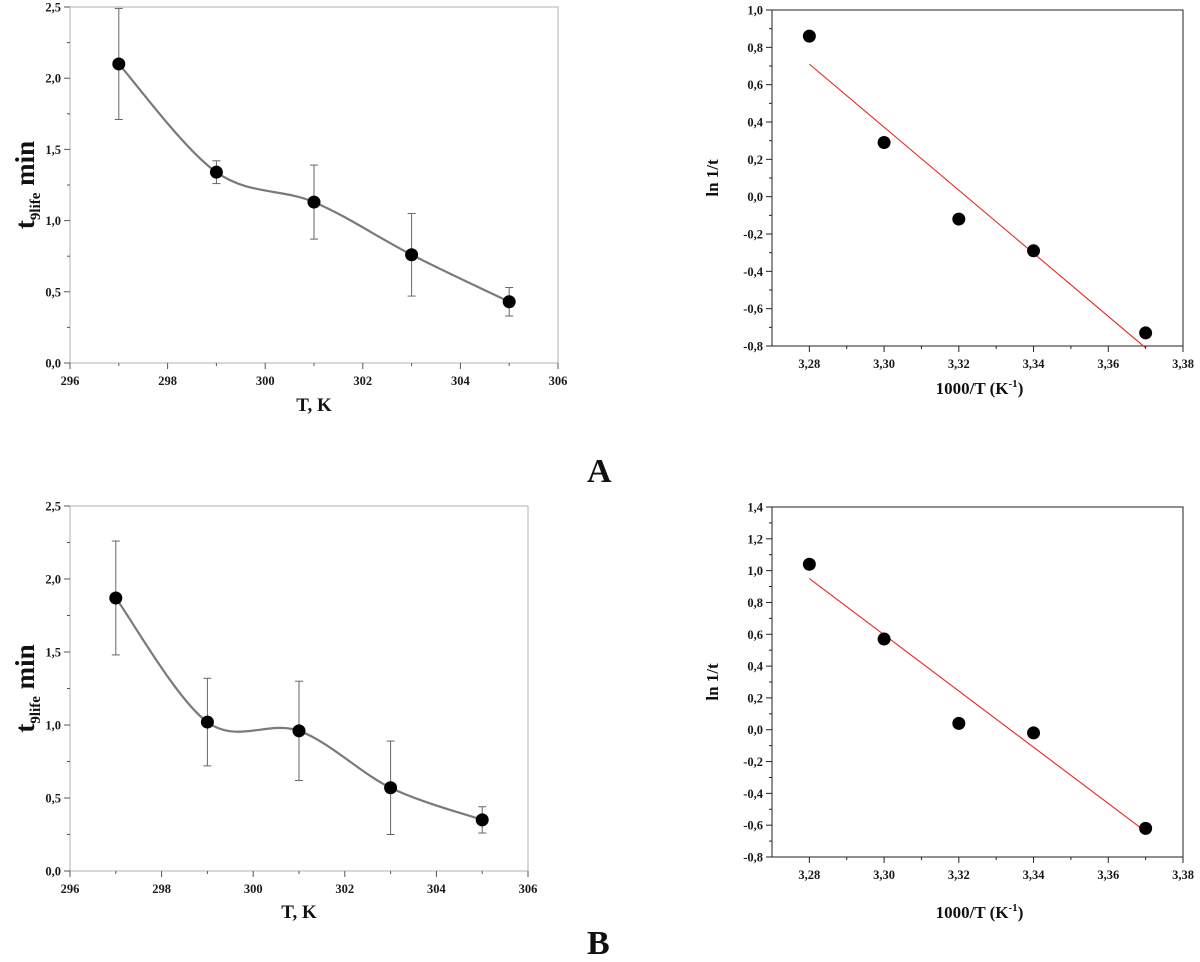  What do you see at coordinates (755, 539) in the screenshot?
I see `y-tick-label: 1,2` at bounding box center [755, 539].